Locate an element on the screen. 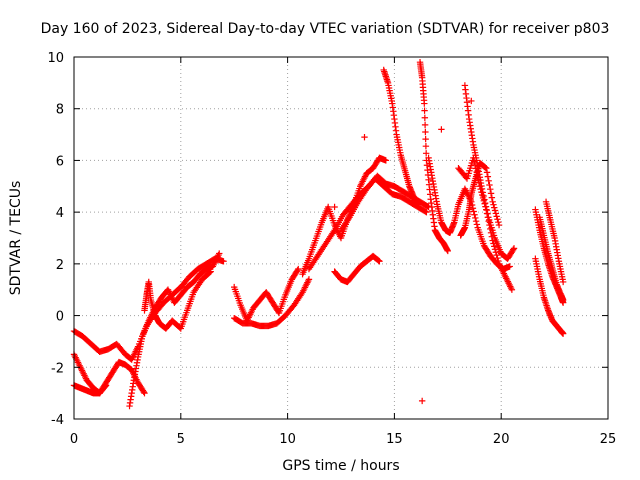 This screenshot has width=640, height=480. y-tick-label: 4 is located at coordinates (60, 213).